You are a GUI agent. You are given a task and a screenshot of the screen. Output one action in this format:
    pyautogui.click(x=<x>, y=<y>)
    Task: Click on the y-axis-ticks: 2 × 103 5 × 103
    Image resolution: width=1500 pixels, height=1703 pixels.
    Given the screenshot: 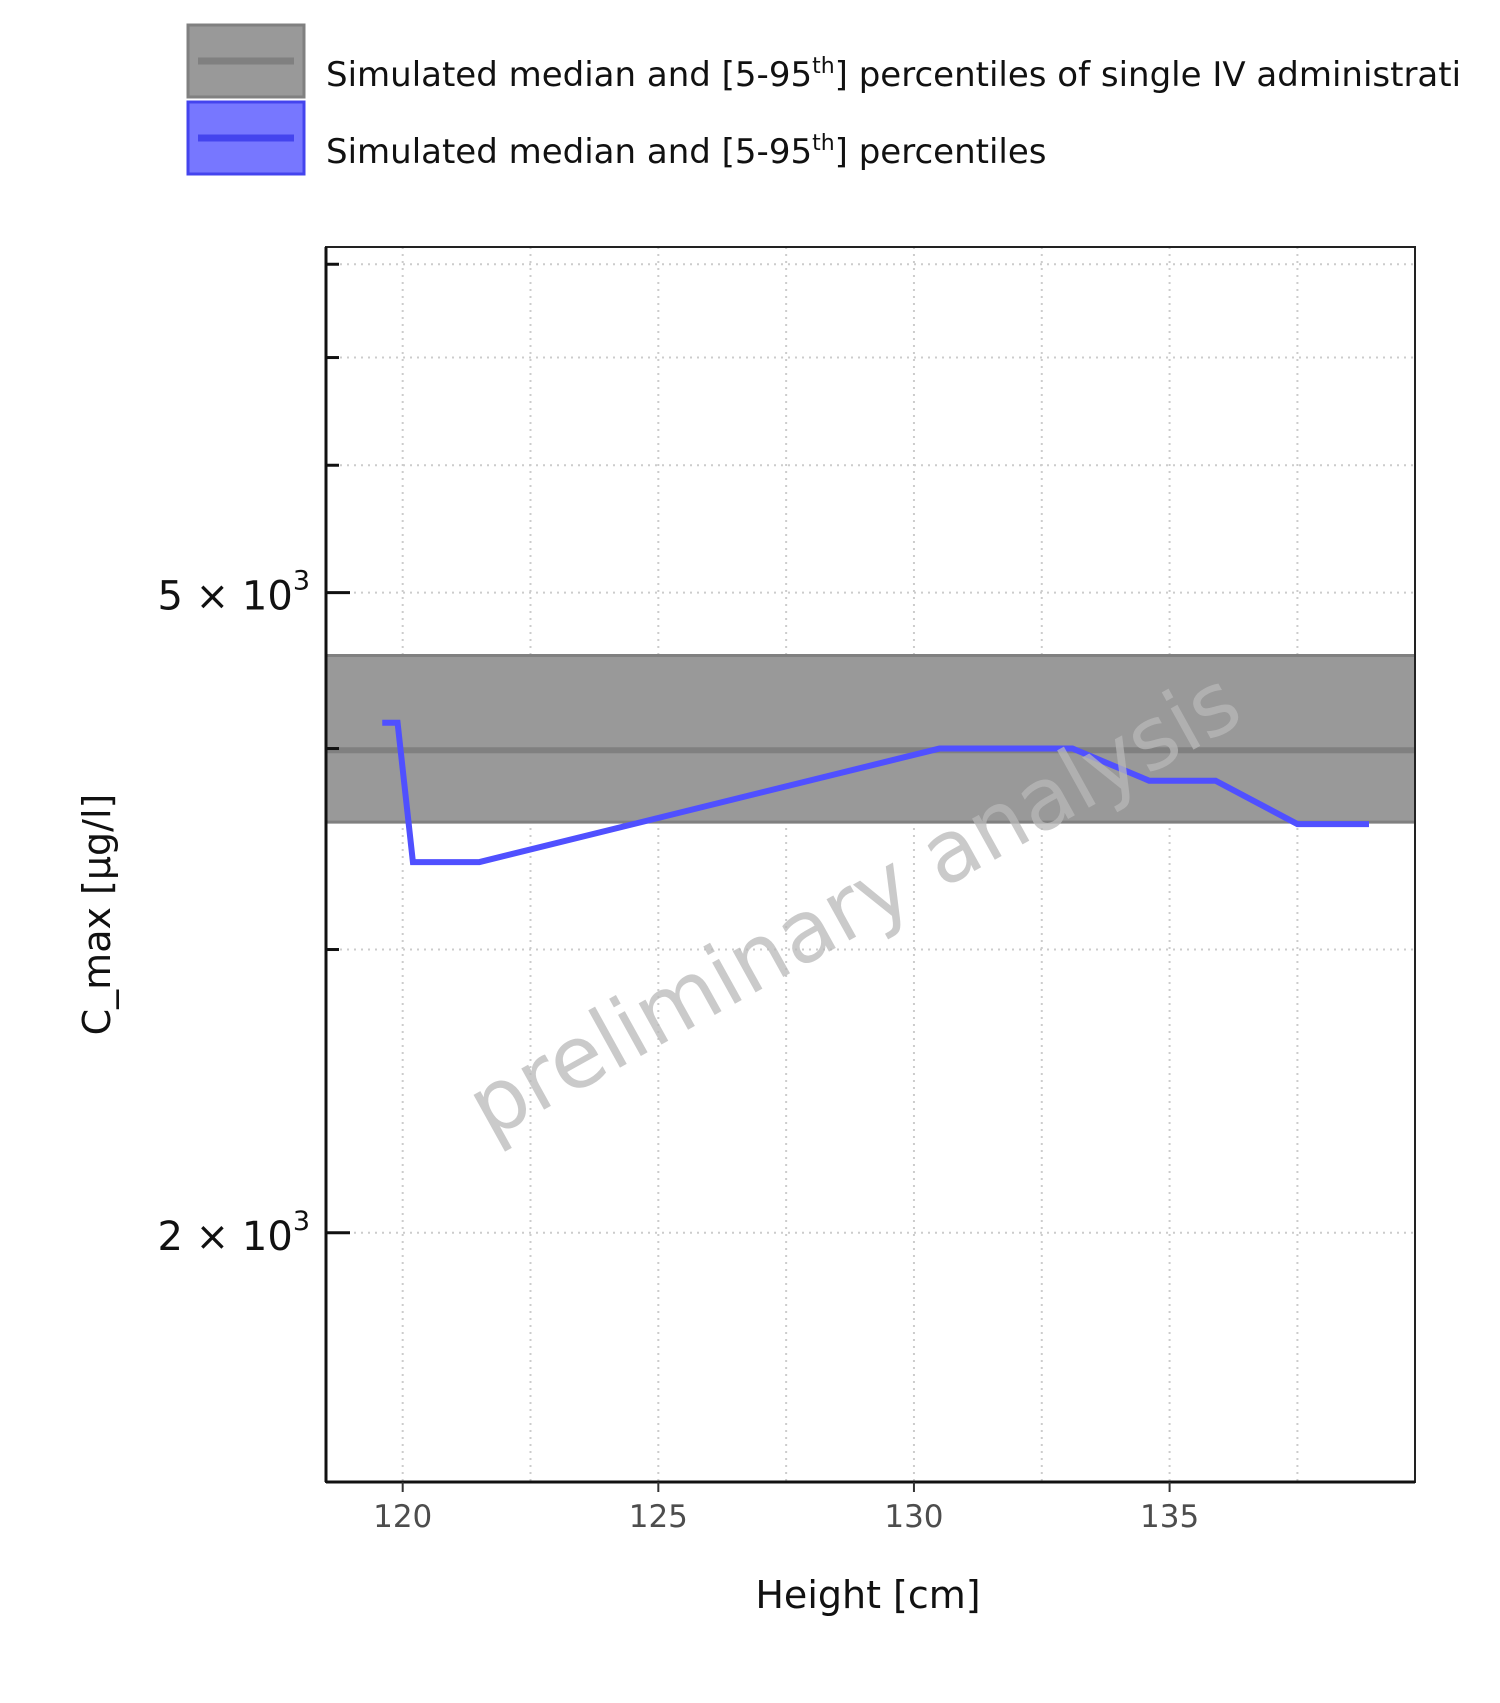 What is the action you would take?
    pyautogui.click(x=254, y=761)
    